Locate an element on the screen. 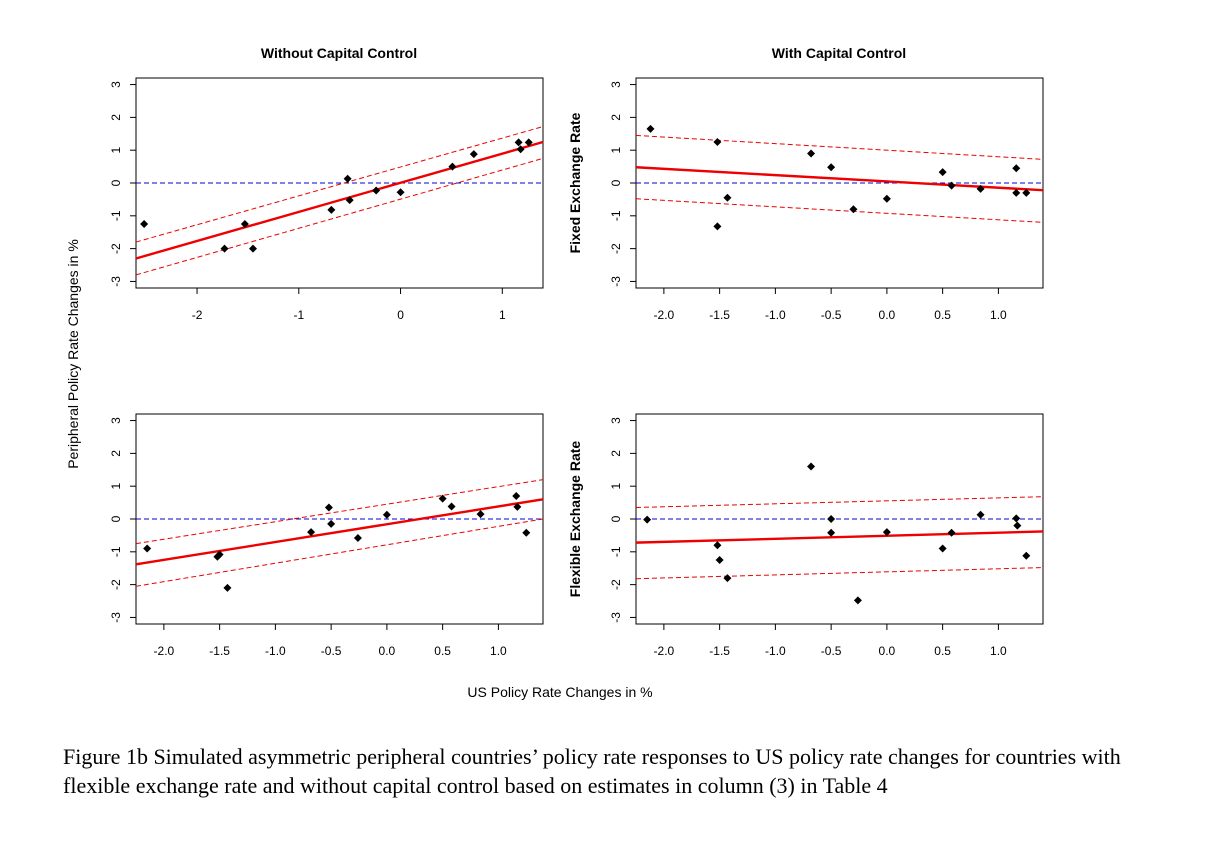 This screenshot has width=1214, height=850. x-tick-label: 1.0 is located at coordinates (998, 651).